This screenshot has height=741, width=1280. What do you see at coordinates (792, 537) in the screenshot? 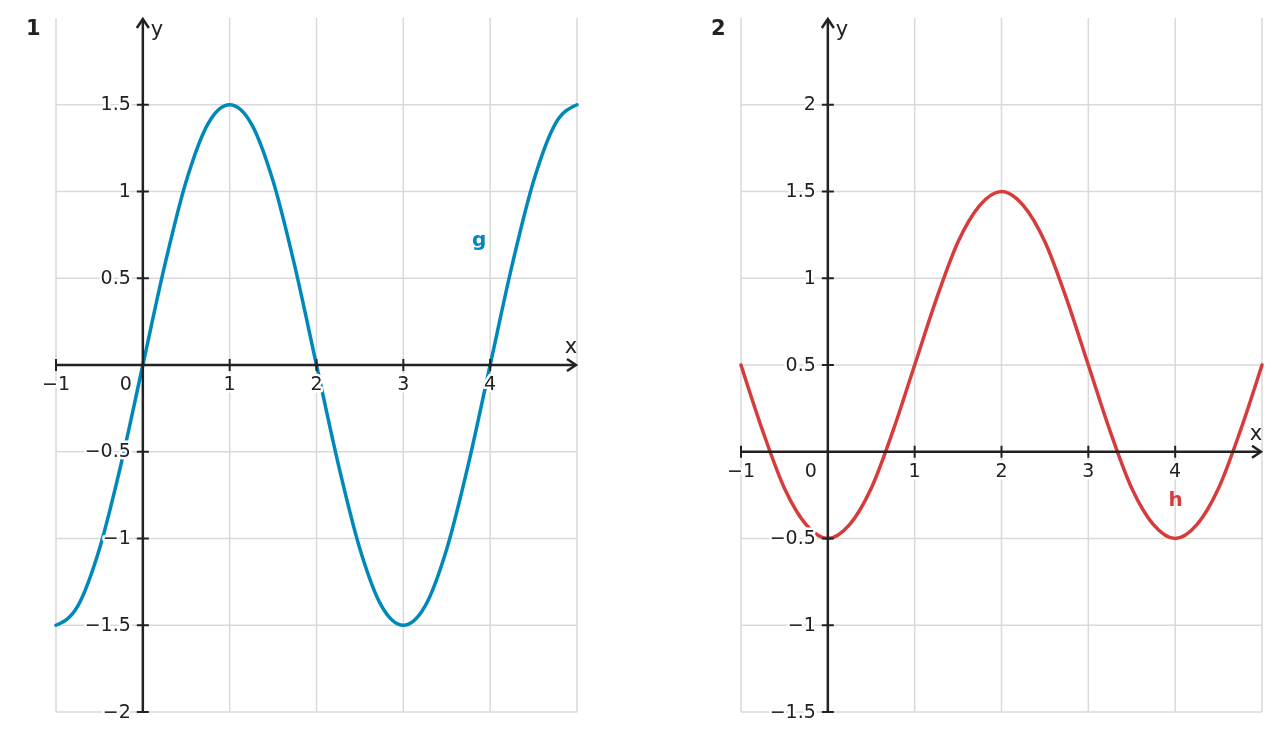
I see `y-tick-label: −0.5` at bounding box center [792, 537].